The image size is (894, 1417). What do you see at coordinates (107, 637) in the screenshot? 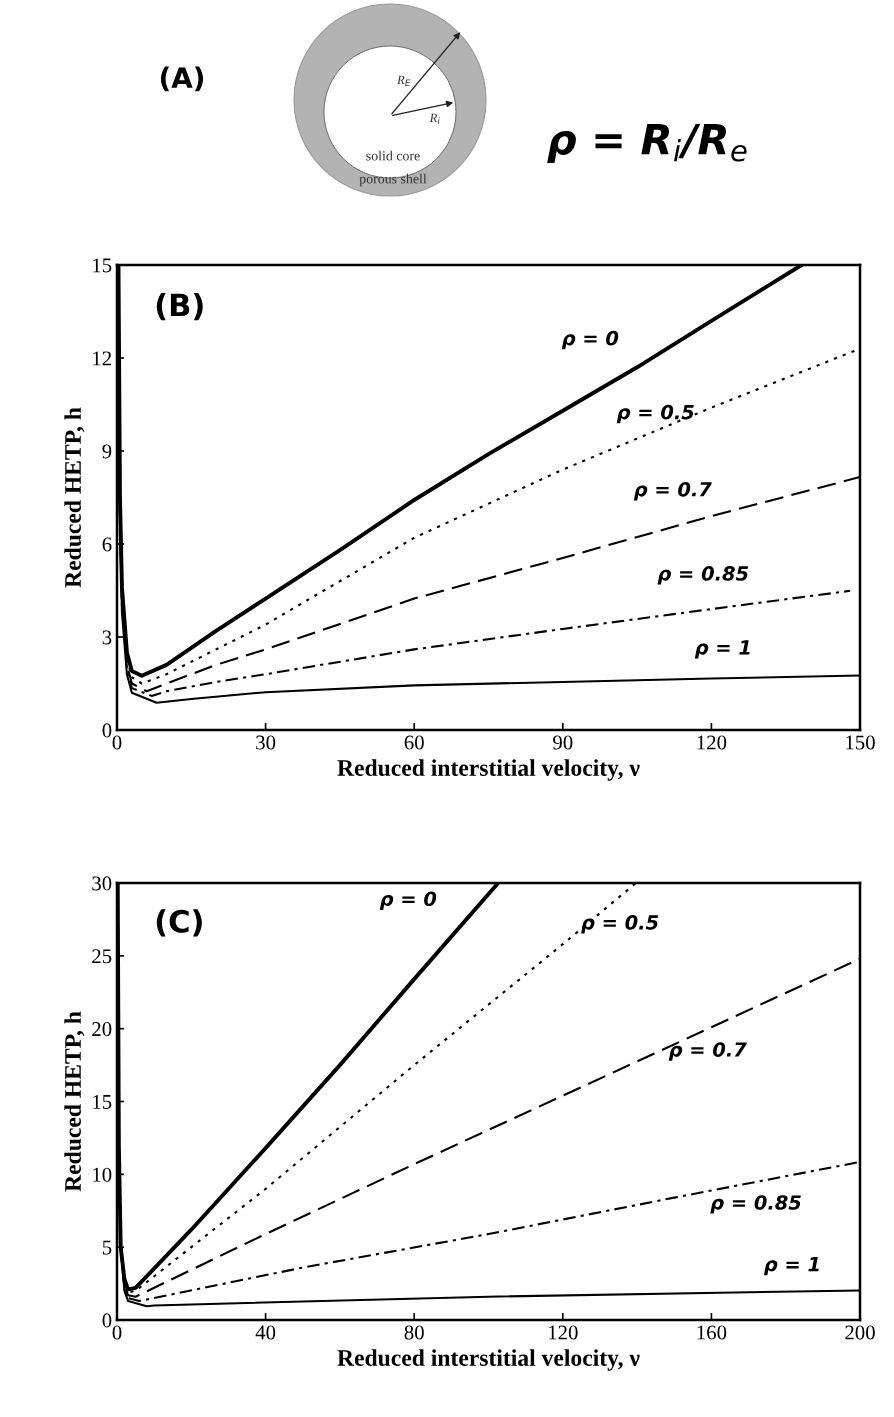
I see `y-tick-label: 3` at bounding box center [107, 637].